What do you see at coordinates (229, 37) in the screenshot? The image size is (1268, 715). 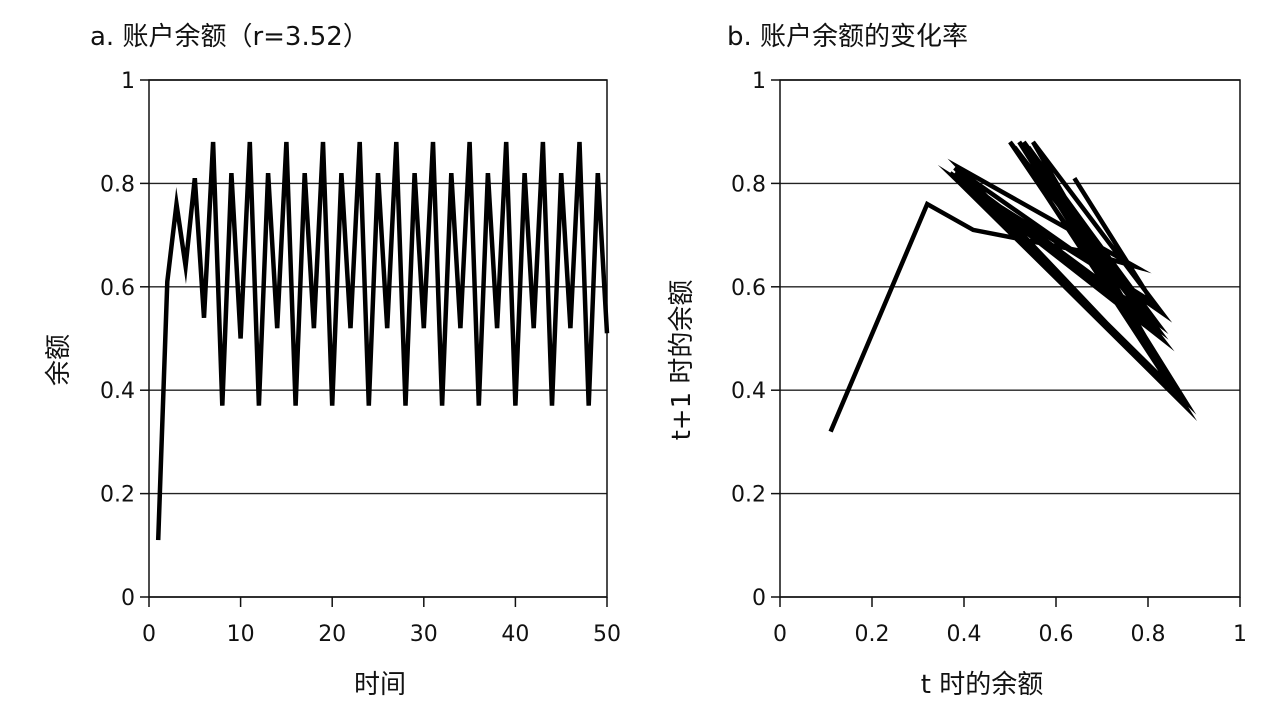 I see `panel-a-title: a. 账户余额（r=3.52）` at bounding box center [229, 37].